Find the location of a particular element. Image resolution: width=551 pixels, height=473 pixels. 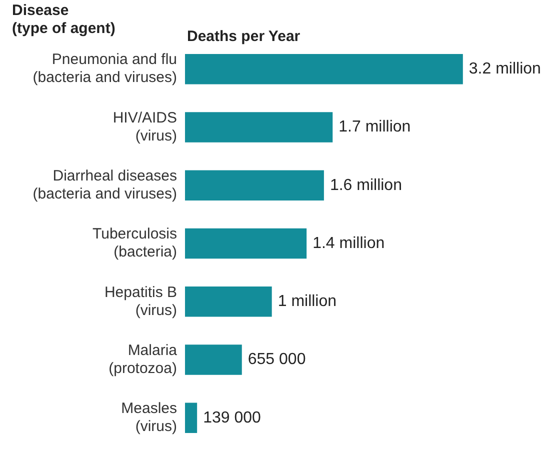

y-tick-label: Measles (virus) is located at coordinates (149, 418).